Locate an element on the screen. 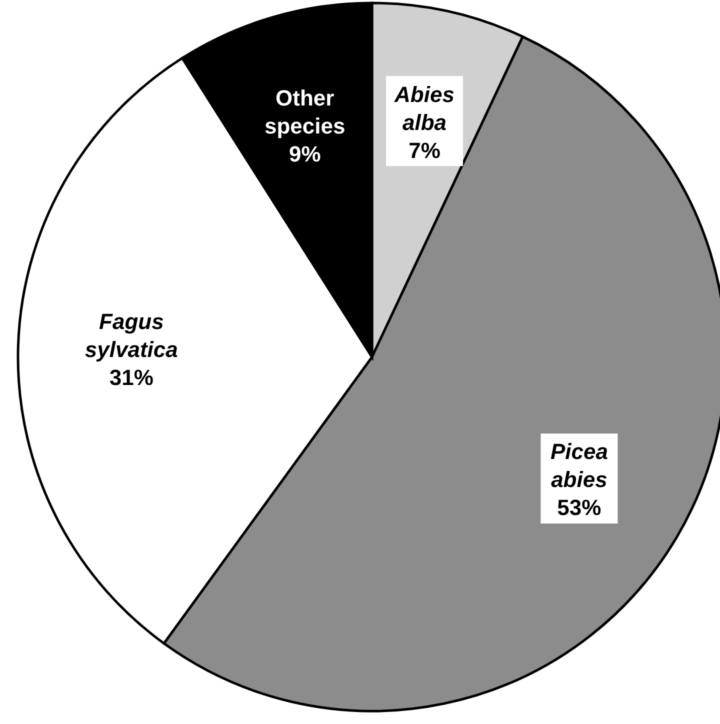  slice-label: Fagus sylvatica is located at coordinates (131, 335).